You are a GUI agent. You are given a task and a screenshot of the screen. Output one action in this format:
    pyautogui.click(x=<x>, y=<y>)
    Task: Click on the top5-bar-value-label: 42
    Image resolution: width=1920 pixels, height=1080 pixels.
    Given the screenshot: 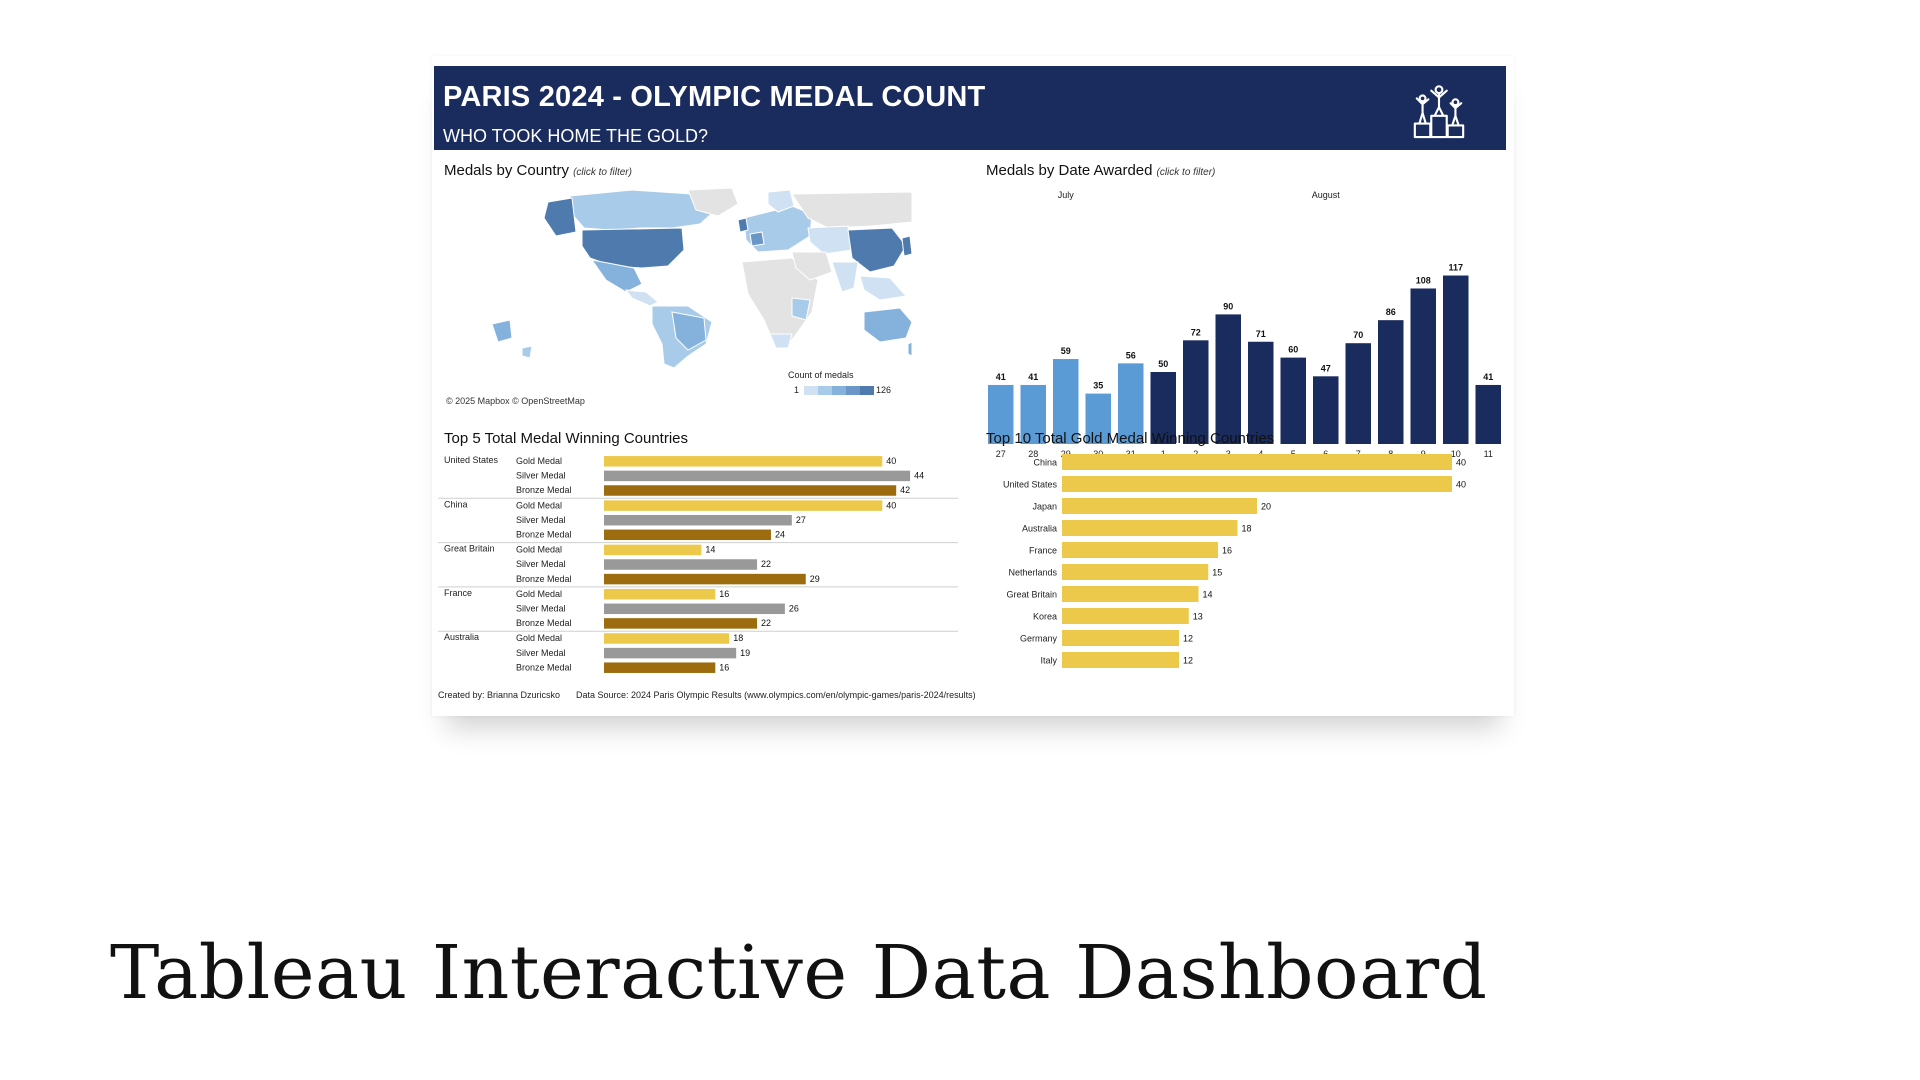 What is the action you would take?
    pyautogui.click(x=905, y=490)
    